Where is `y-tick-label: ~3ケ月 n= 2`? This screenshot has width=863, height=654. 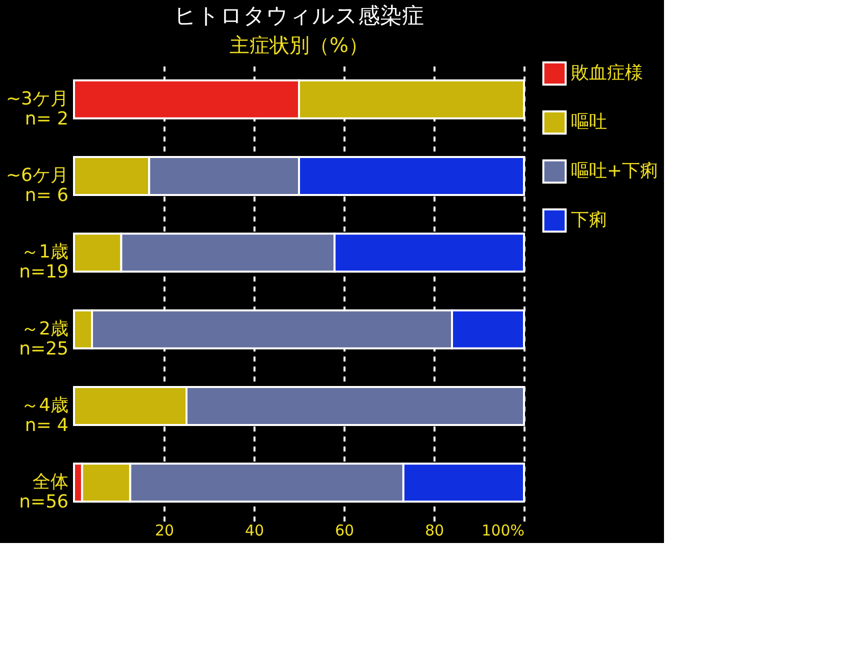 y-tick-label: ~3ケ月 n= 2 is located at coordinates (37, 109).